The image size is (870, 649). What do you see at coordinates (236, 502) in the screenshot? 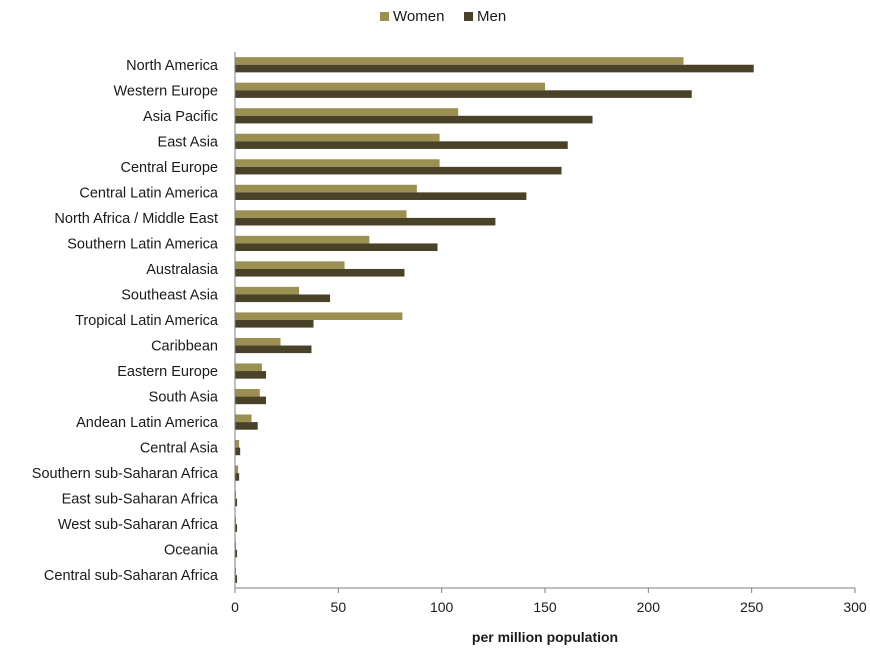
I see `bar-men-east-sub-saharan-africa` at bounding box center [236, 502].